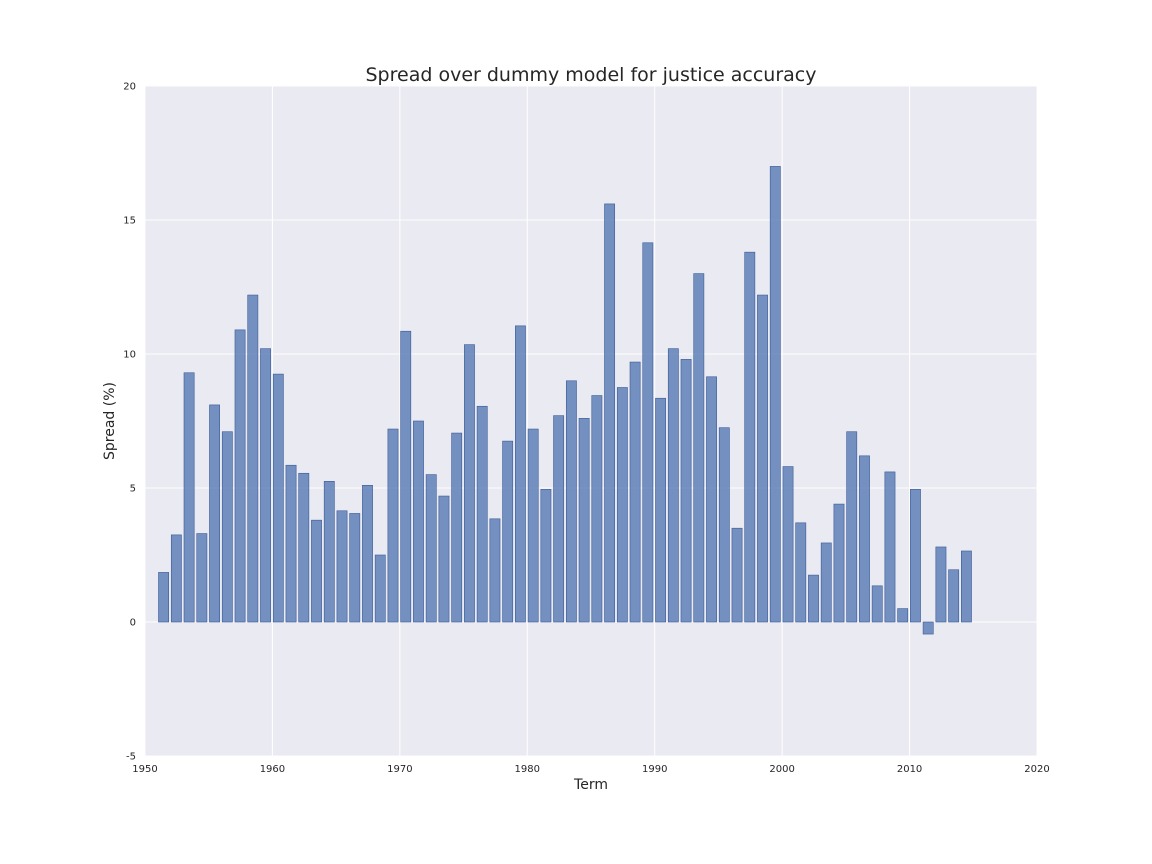  What do you see at coordinates (131, 757) in the screenshot?
I see `y-tick-label: -5` at bounding box center [131, 757].